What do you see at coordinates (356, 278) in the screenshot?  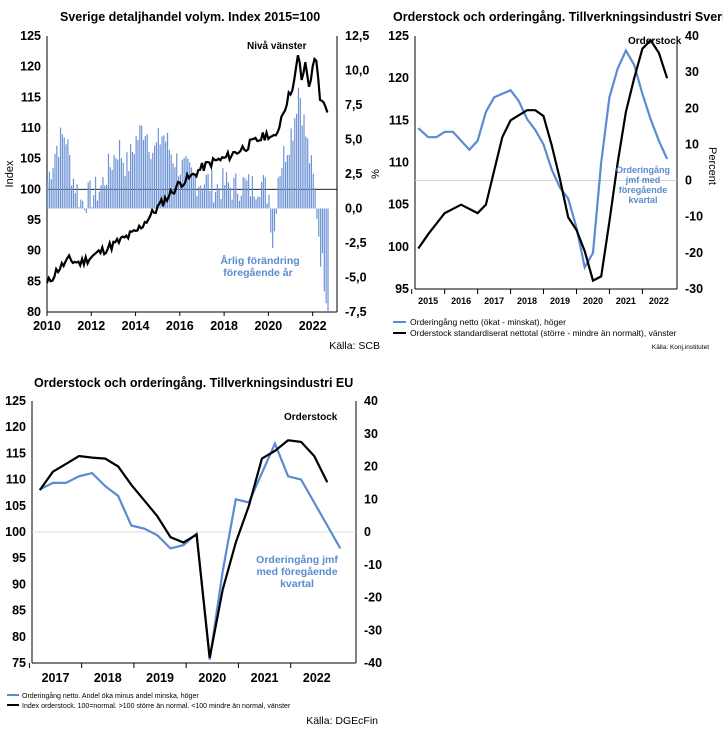 I see `retail-ytick-right: -5,0` at bounding box center [356, 278].